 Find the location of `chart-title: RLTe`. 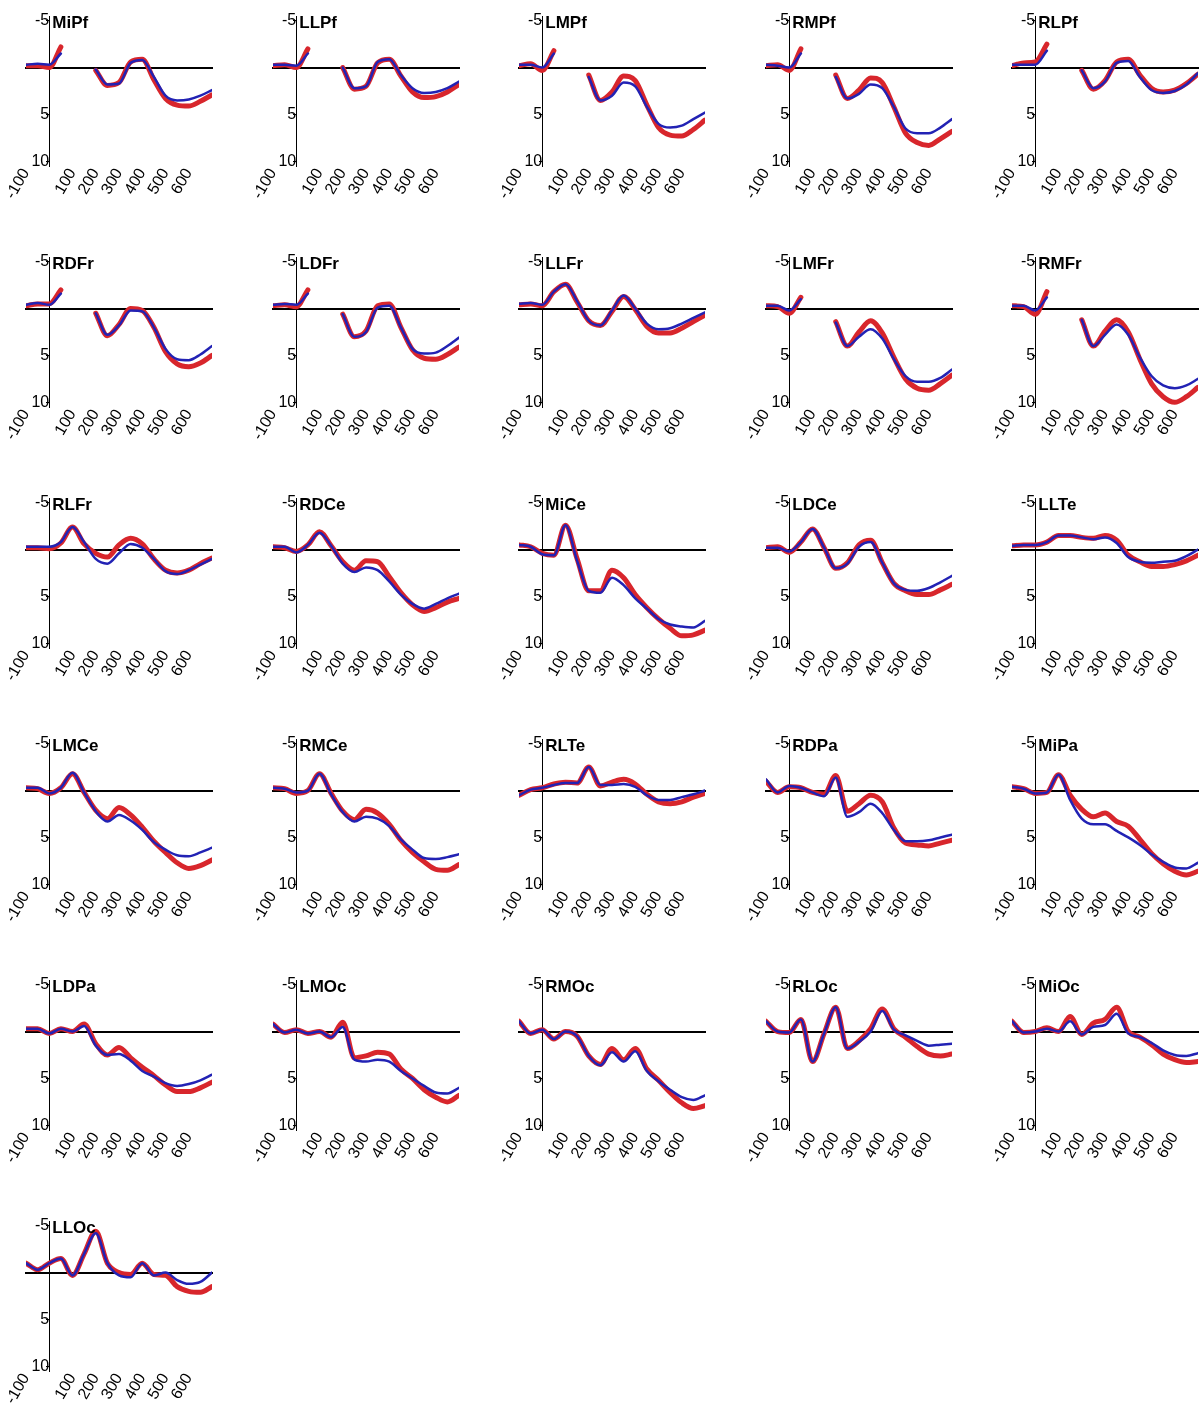

chart-title: RLTe is located at coordinates (565, 746).